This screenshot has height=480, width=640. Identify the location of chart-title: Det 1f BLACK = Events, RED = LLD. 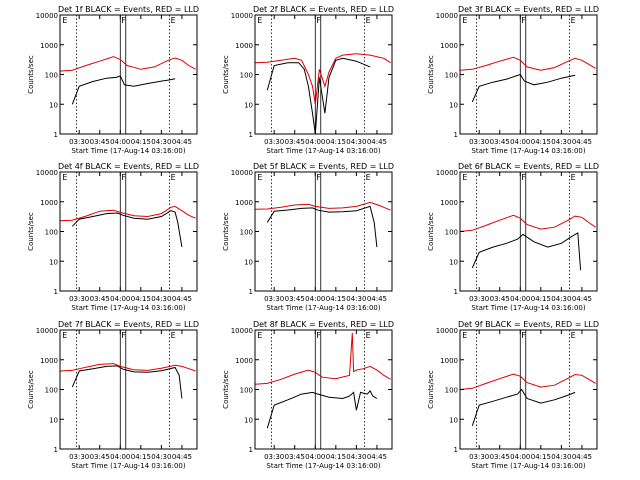
(128, 9).